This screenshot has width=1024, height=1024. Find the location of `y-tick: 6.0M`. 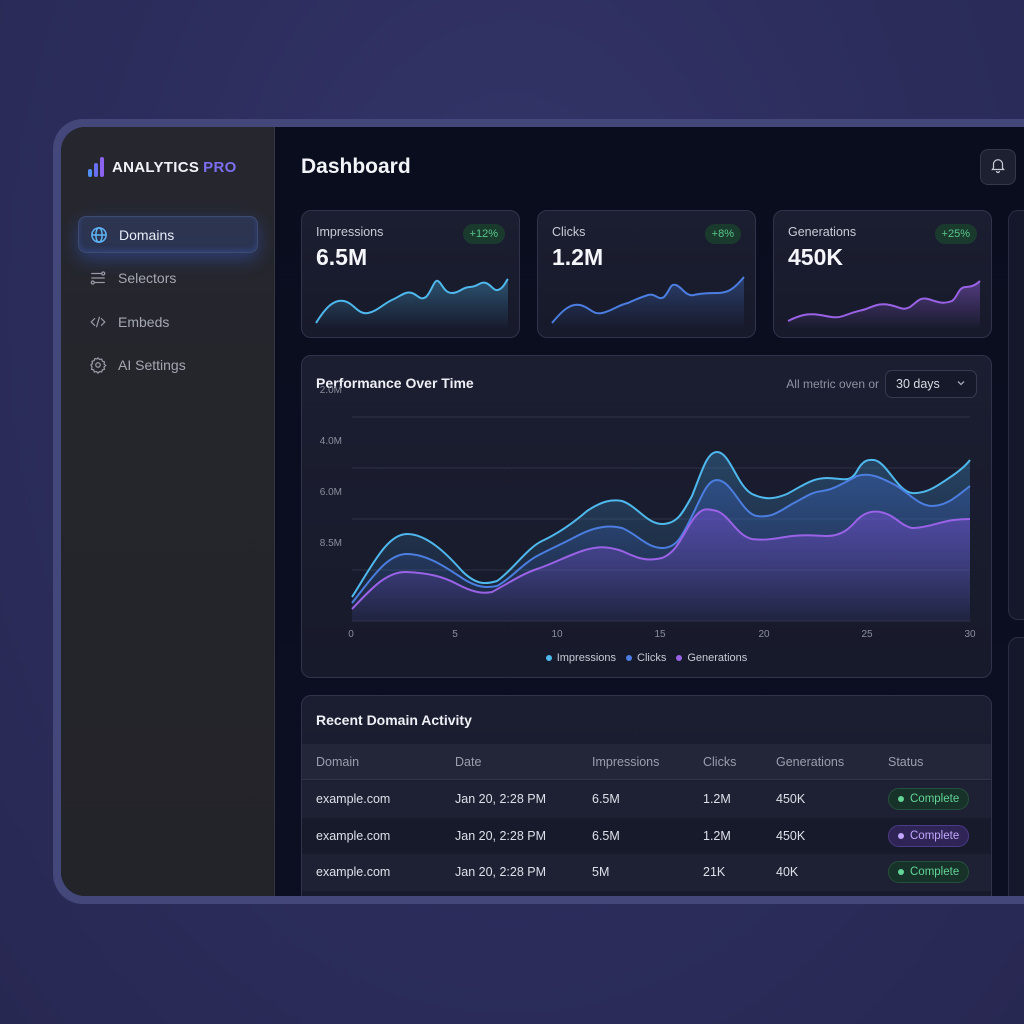

y-tick: 6.0M is located at coordinates (330, 492).